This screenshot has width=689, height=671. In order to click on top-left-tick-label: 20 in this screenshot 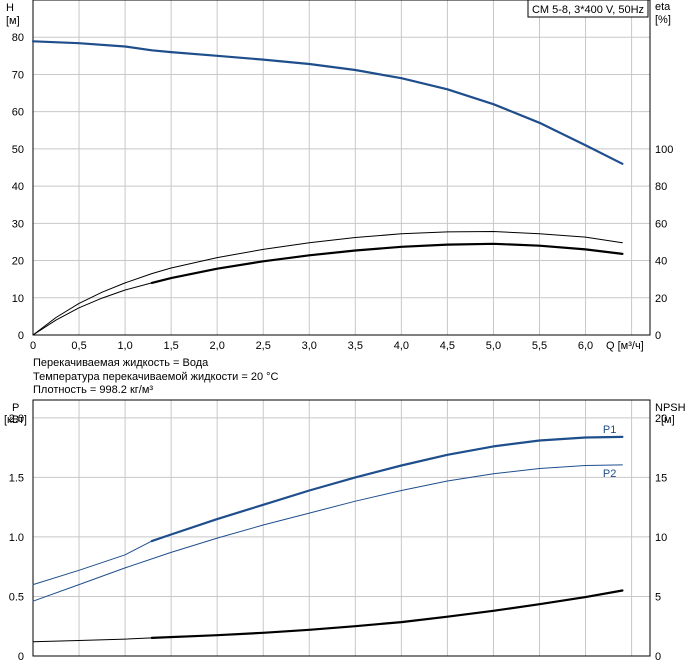, I will do `click(18, 262)`.